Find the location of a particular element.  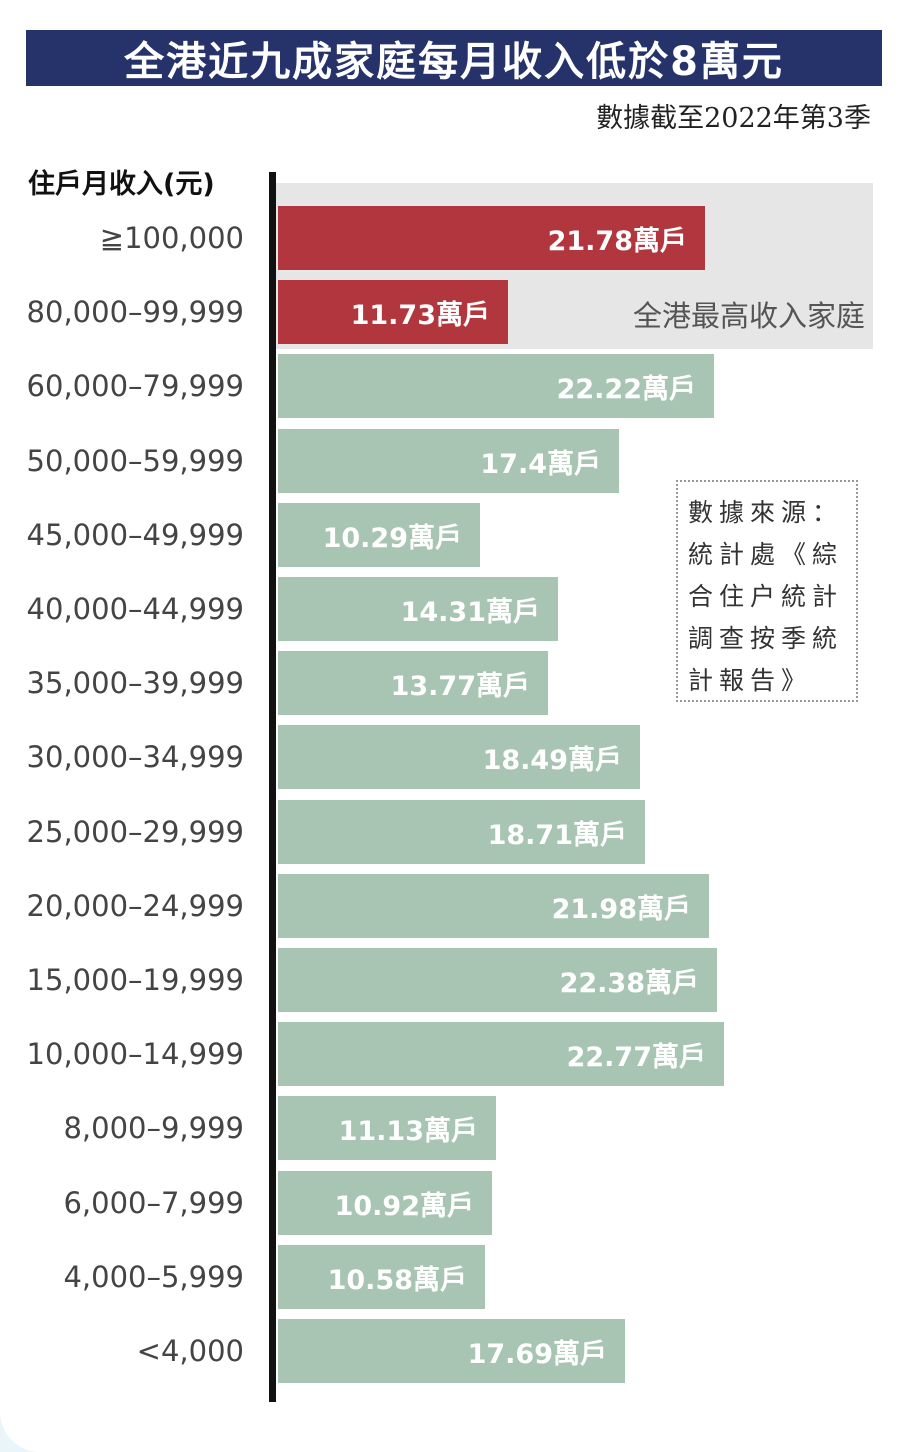

category-label: 80,000–99,999 is located at coordinates (135, 312).